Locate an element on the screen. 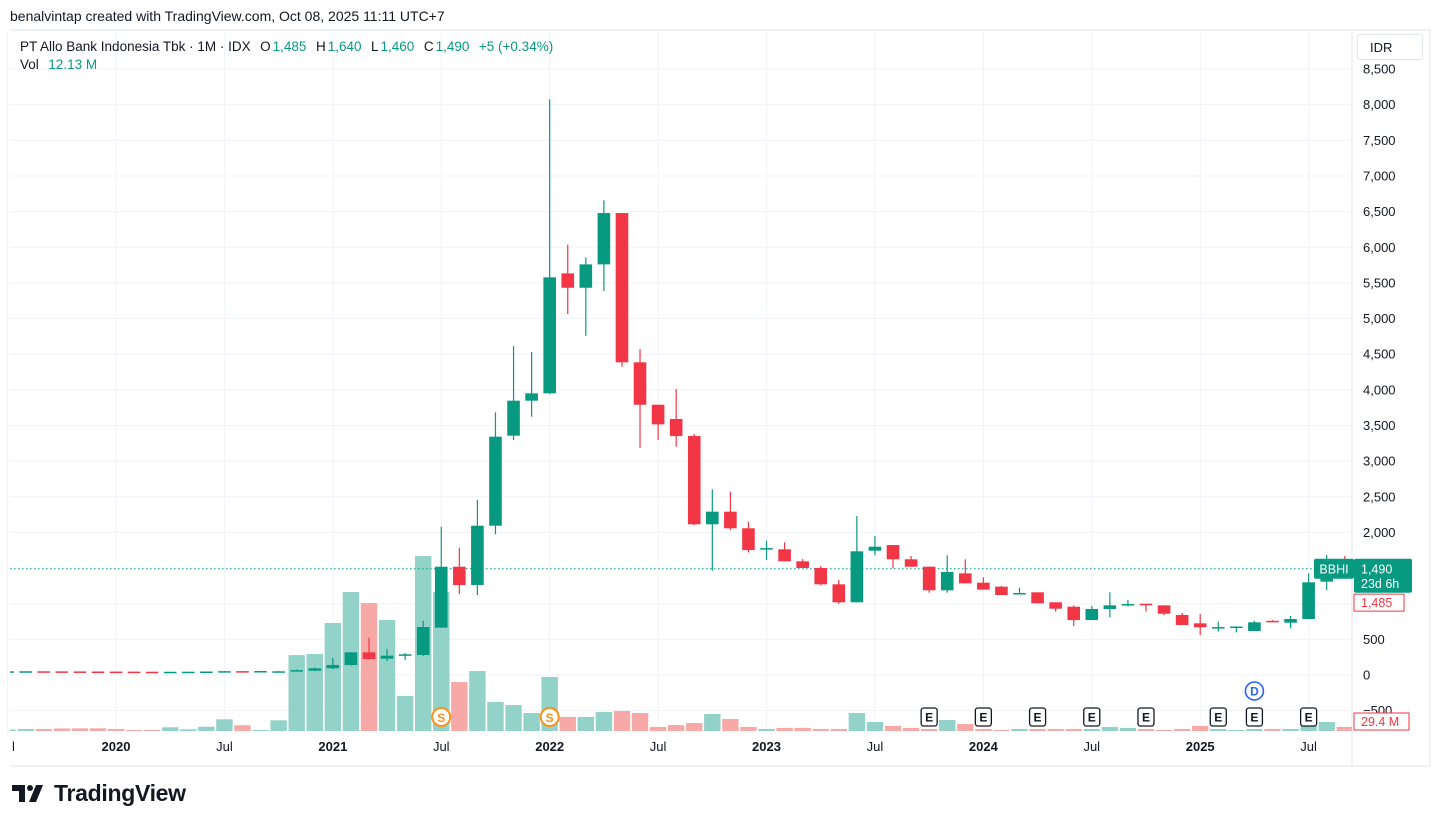 The width and height of the screenshot is (1440, 825). price-axis-label: 6,500 is located at coordinates (1379, 211).